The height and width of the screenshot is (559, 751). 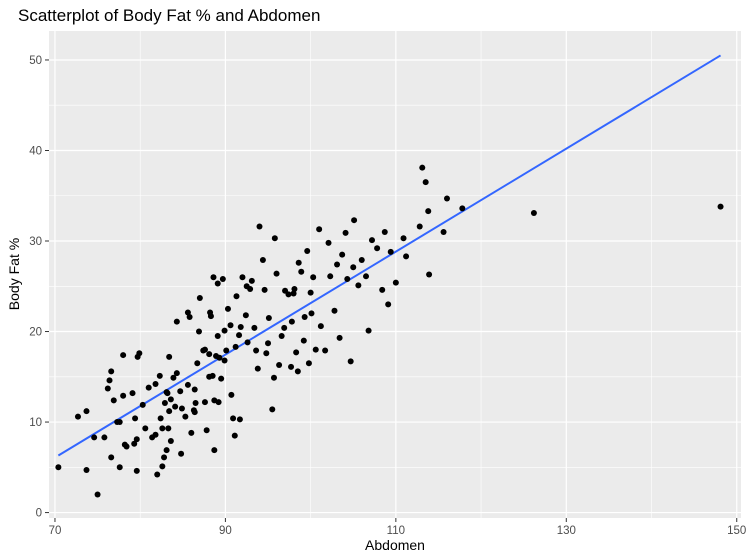 What do you see at coordinates (35, 242) in the screenshot?
I see `y-tick-label: 30` at bounding box center [35, 242].